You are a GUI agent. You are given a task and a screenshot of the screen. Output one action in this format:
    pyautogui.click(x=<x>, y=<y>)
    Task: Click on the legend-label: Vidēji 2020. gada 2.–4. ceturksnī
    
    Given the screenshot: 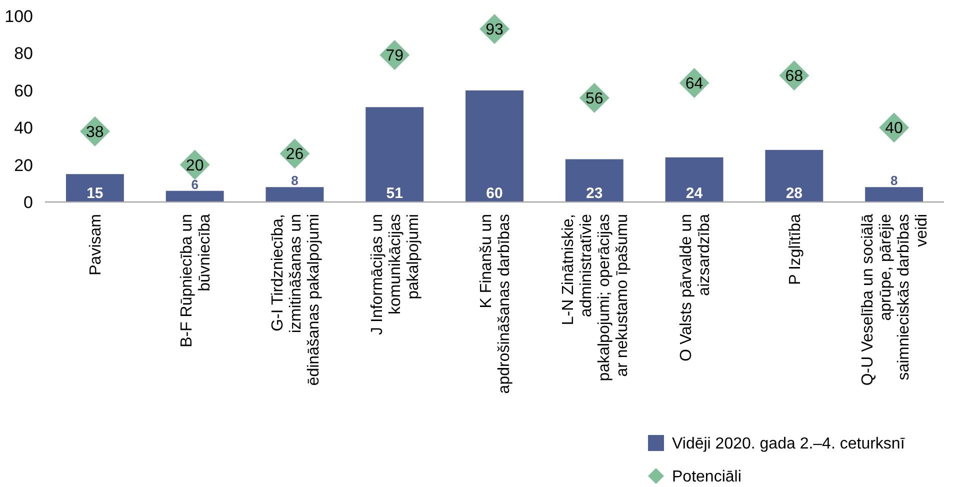 What is the action you would take?
    pyautogui.click(x=789, y=444)
    